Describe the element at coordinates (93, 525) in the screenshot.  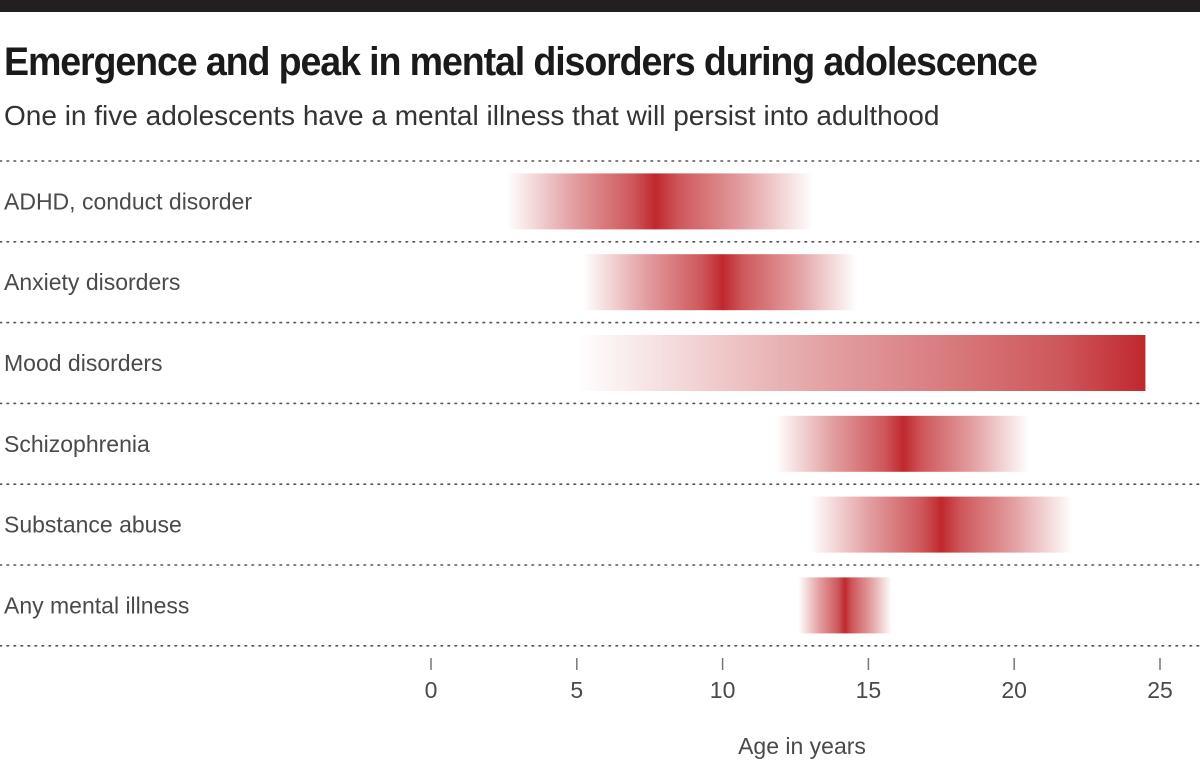
I see `row-label: Substance abuse` at that location.